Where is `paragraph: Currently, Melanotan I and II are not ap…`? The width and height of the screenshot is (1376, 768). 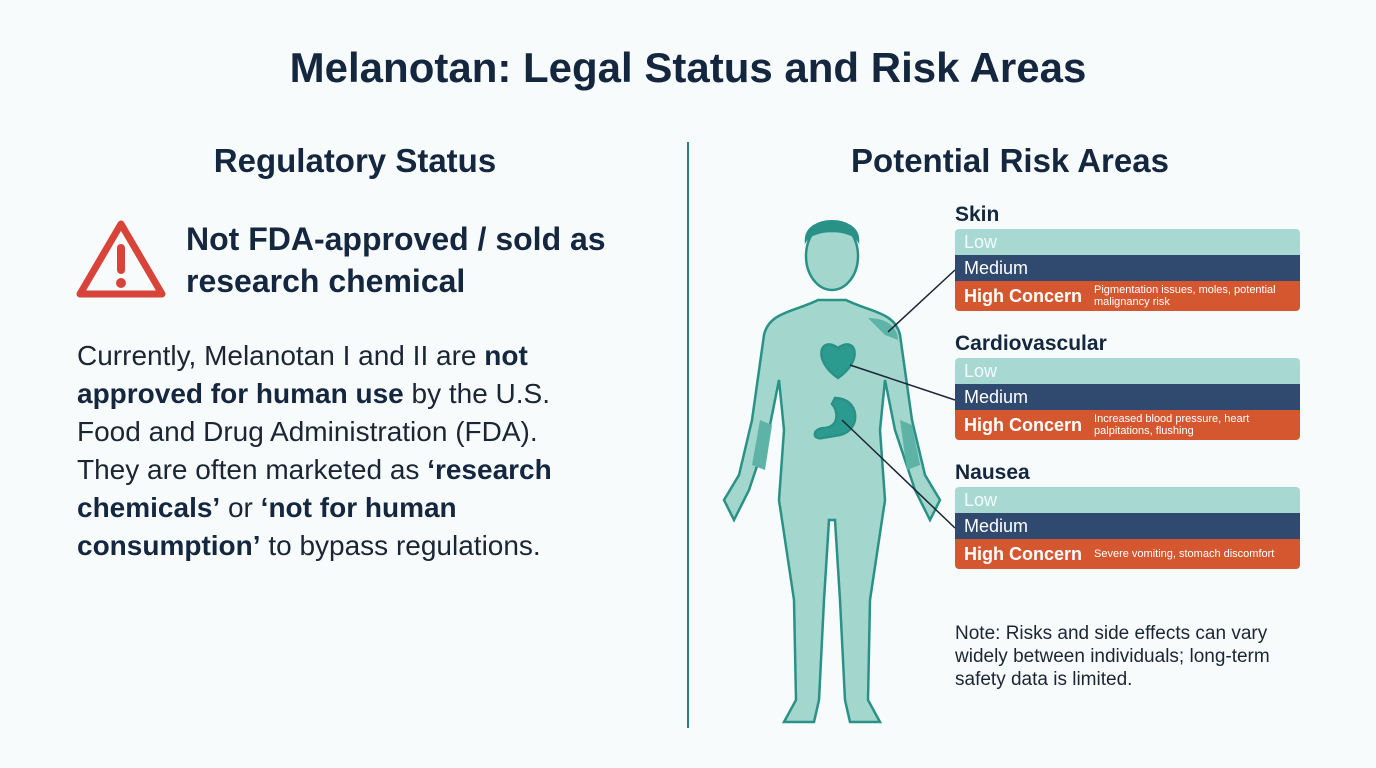 paragraph: Currently, Melanotan I and II are not ap… is located at coordinates (337, 451).